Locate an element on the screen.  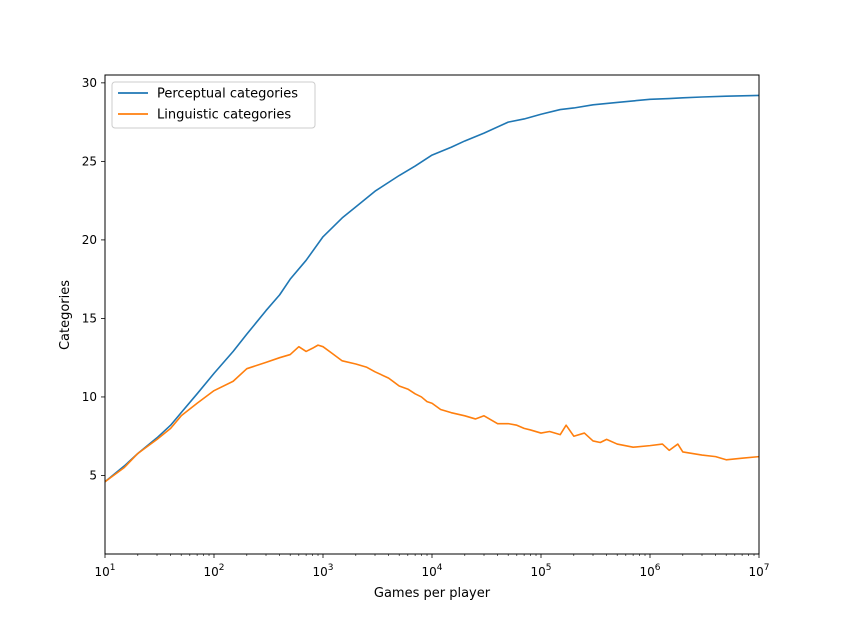
legend-label-1: Perceptual categories is located at coordinates (227, 94).